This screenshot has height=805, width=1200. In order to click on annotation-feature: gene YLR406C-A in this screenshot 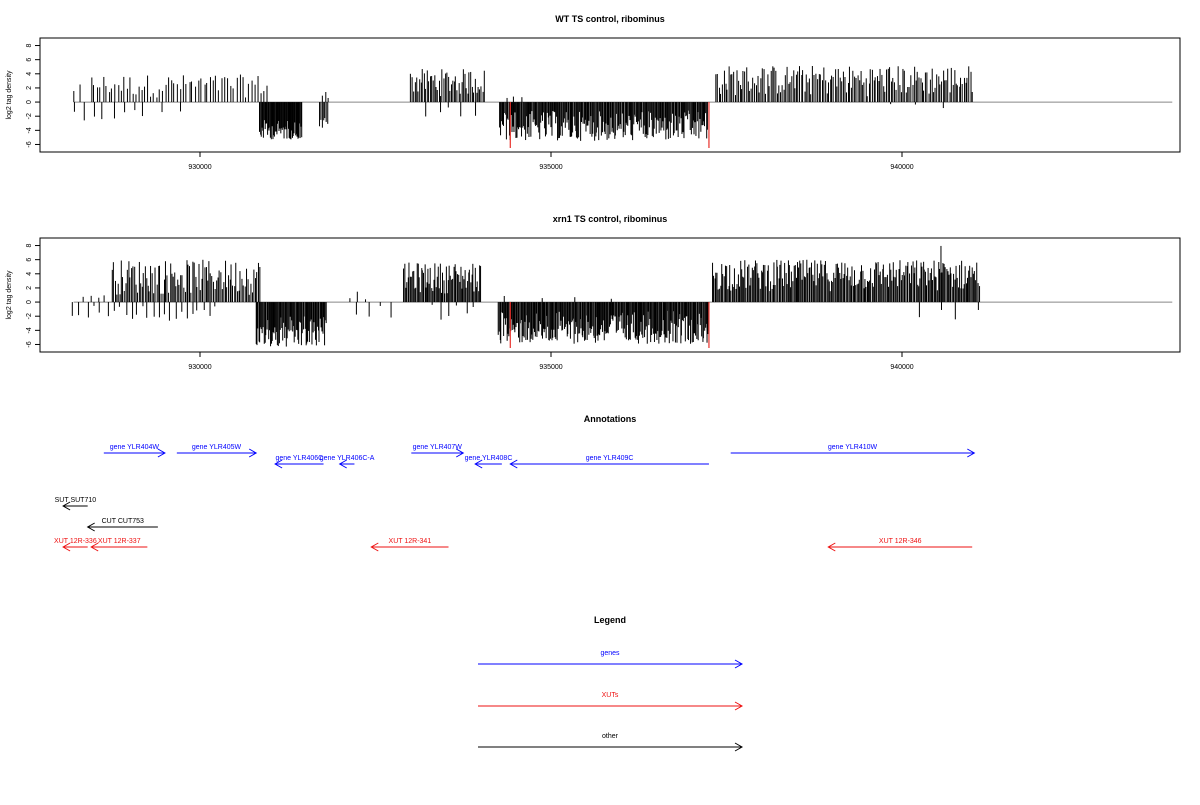, I will do `click(347, 462)`.